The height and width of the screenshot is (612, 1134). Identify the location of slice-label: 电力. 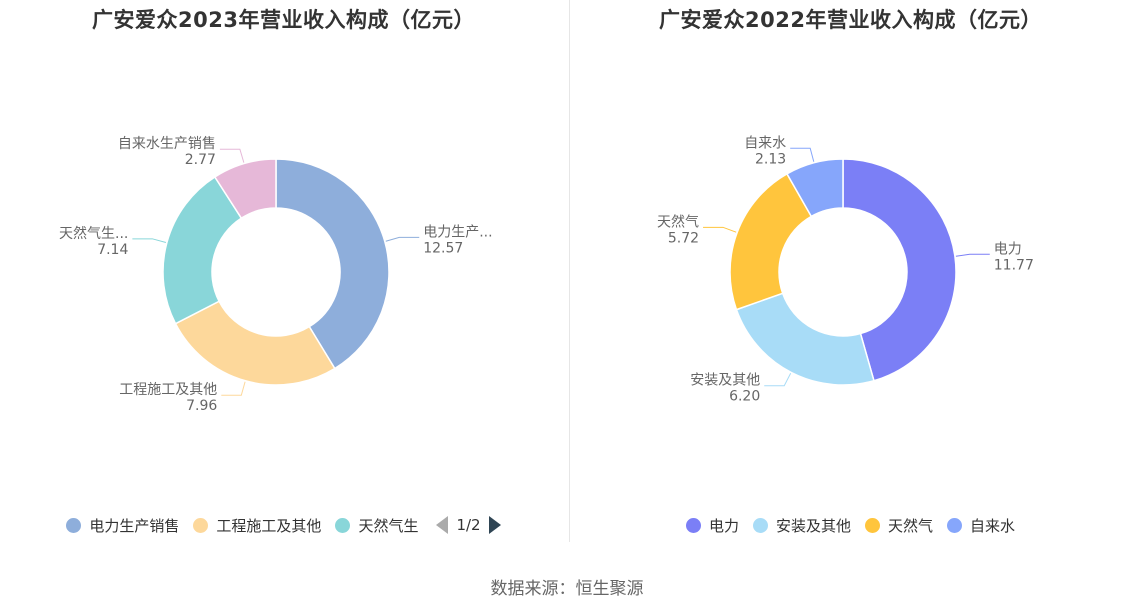
(1008, 249).